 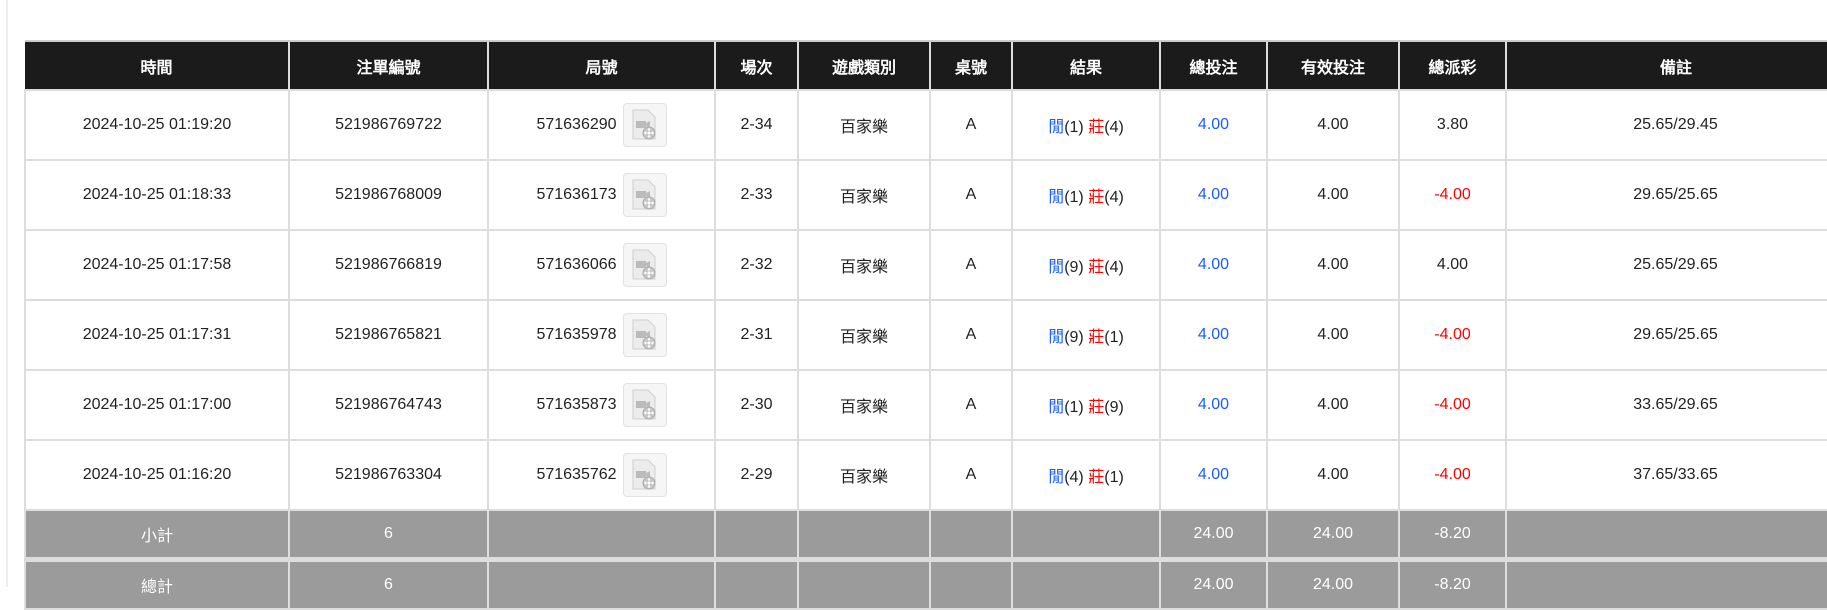 I want to click on player-points: (4), so click(x=1074, y=477).